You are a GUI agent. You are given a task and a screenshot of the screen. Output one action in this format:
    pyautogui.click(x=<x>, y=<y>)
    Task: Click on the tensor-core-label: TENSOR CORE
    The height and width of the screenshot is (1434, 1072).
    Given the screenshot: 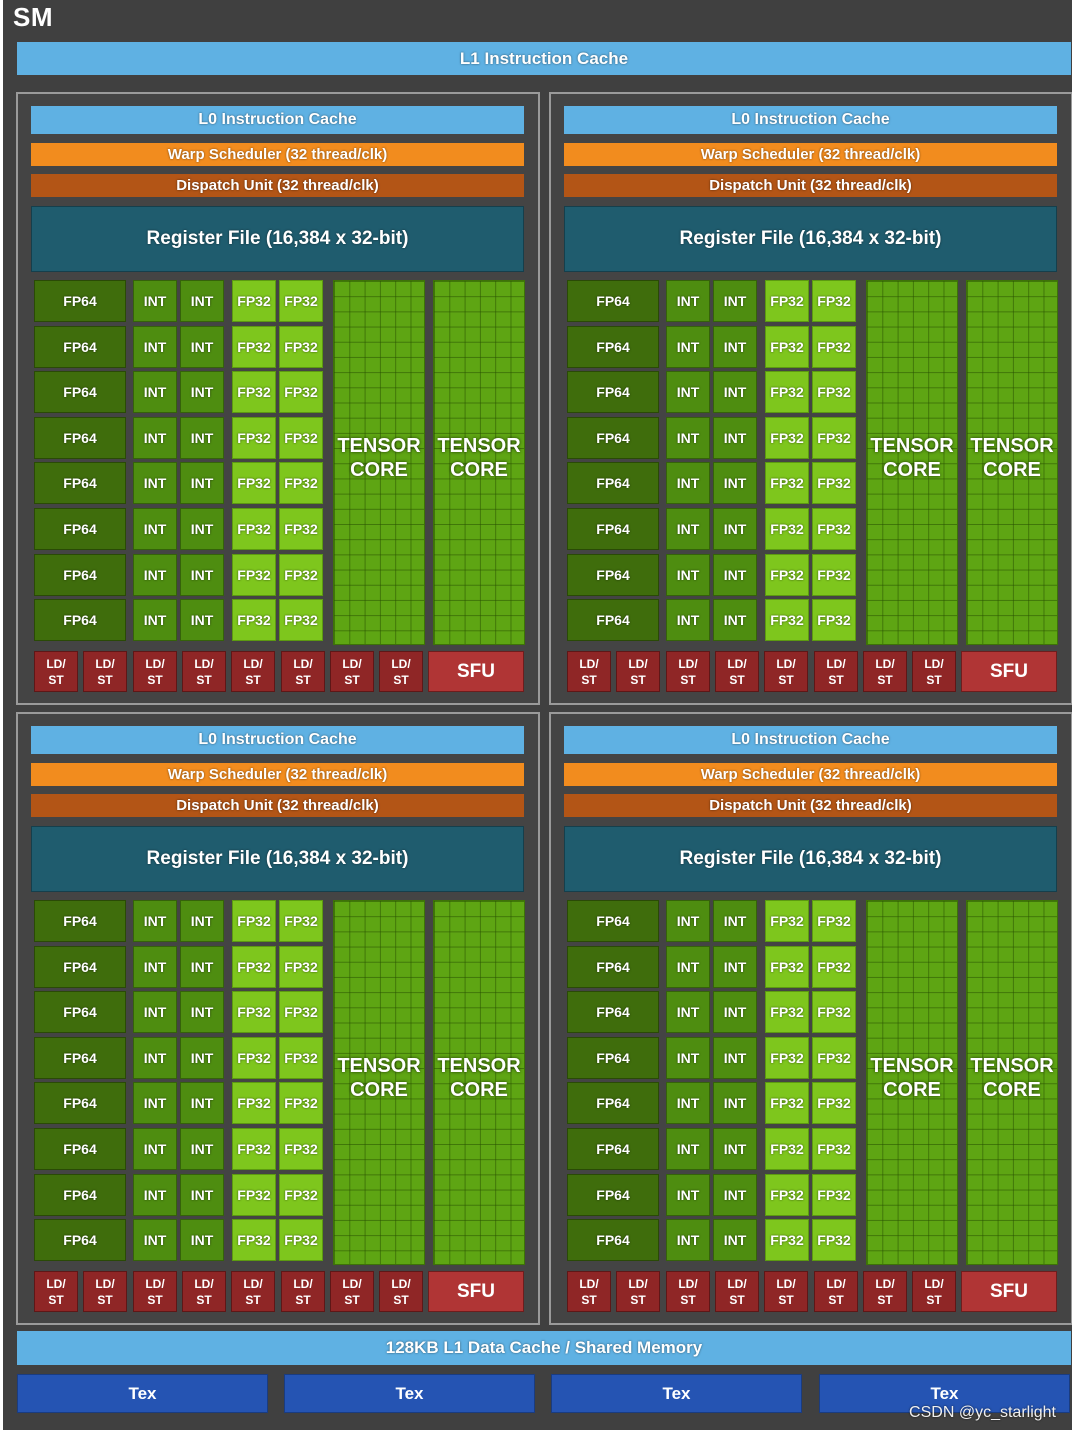 What is the action you would take?
    pyautogui.click(x=1012, y=1078)
    